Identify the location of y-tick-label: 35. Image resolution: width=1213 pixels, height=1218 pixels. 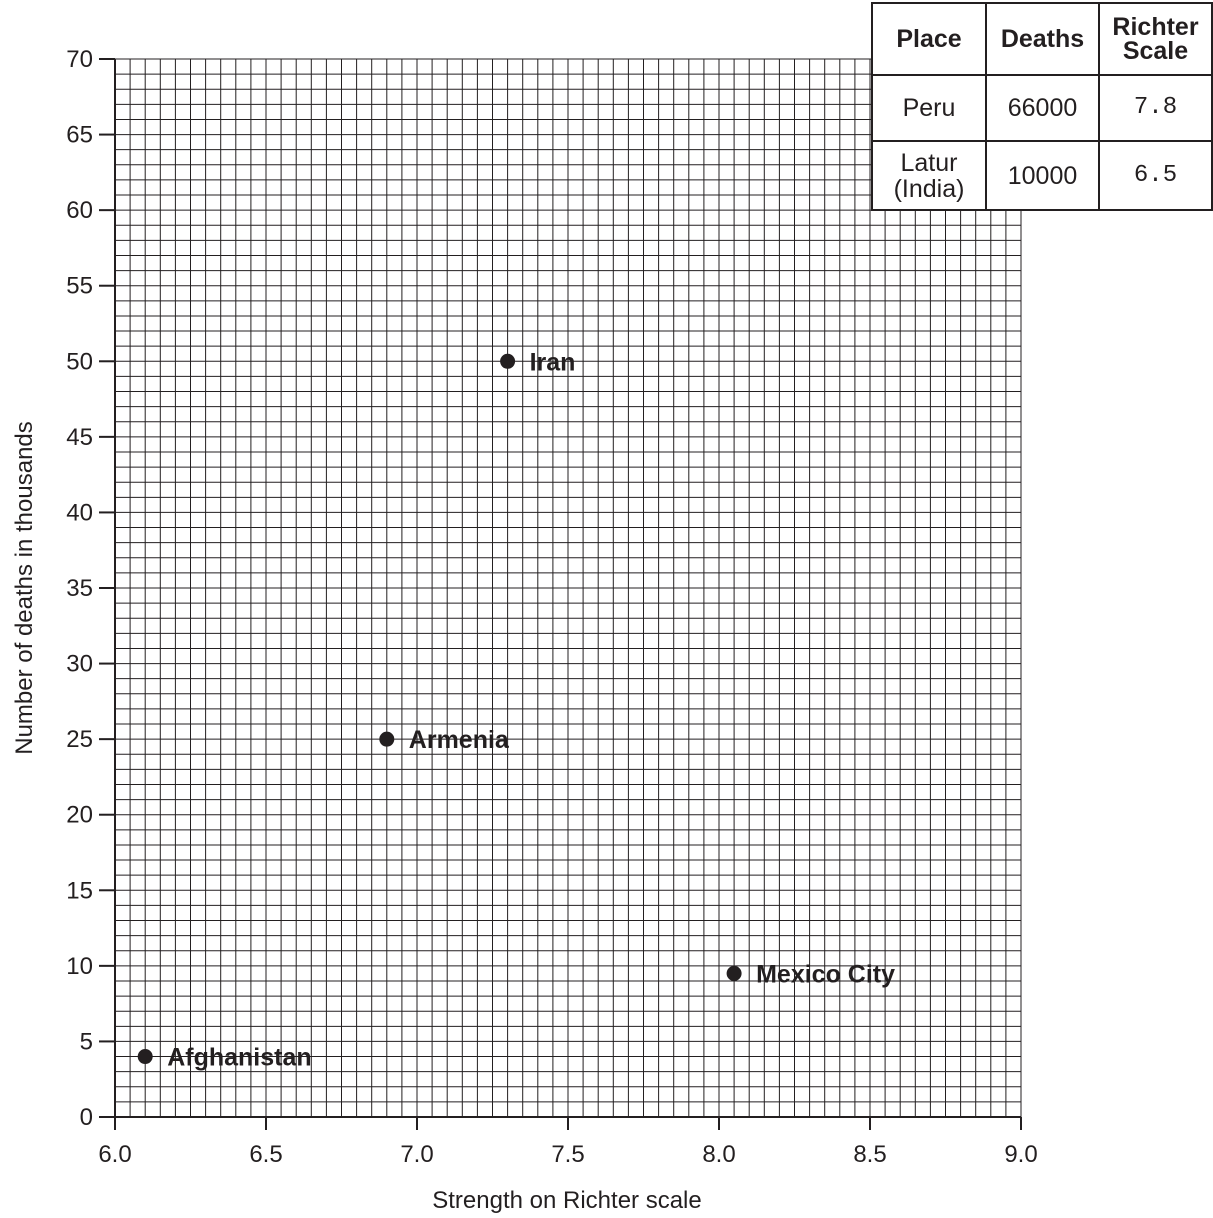
(79, 588).